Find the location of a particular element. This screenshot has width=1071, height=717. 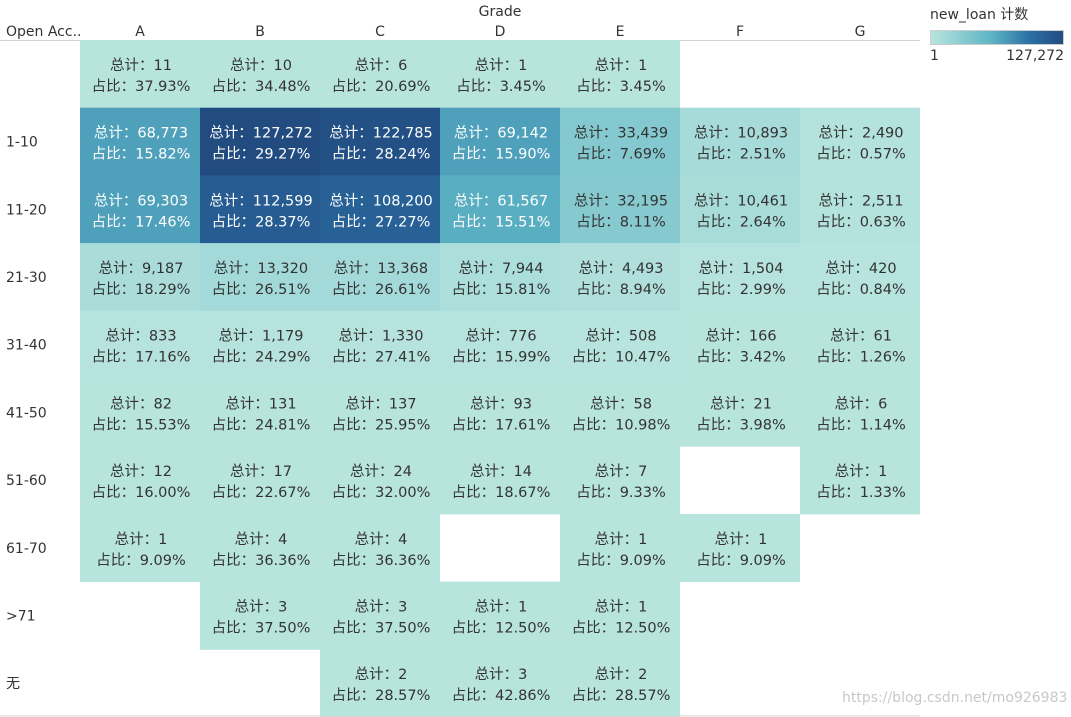

cell-total-label: 总计：131 is located at coordinates (260, 403).